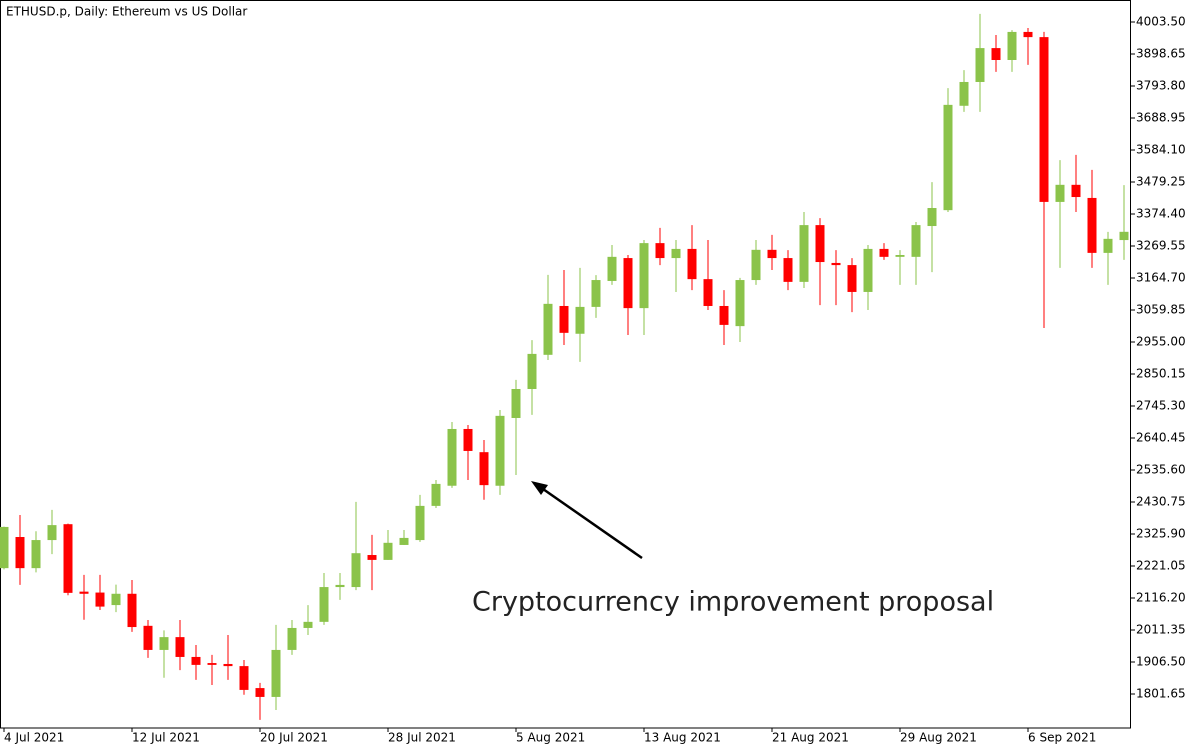 The width and height of the screenshot is (1200, 750). I want to click on x-tick-label: 4 Jul 2021, so click(34, 738).